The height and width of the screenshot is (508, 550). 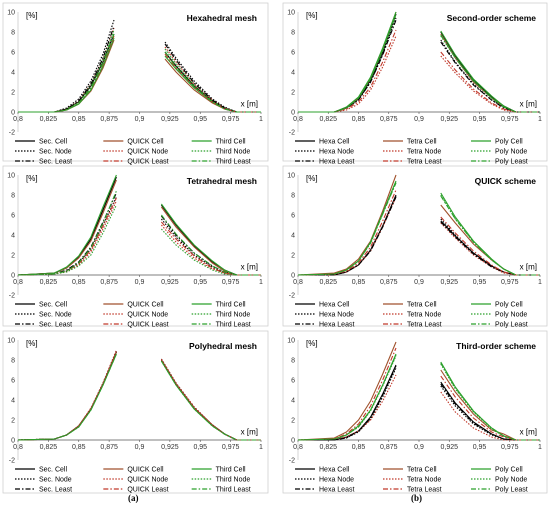 I want to click on chart-title: Polyhedral mesh, so click(x=223, y=346).